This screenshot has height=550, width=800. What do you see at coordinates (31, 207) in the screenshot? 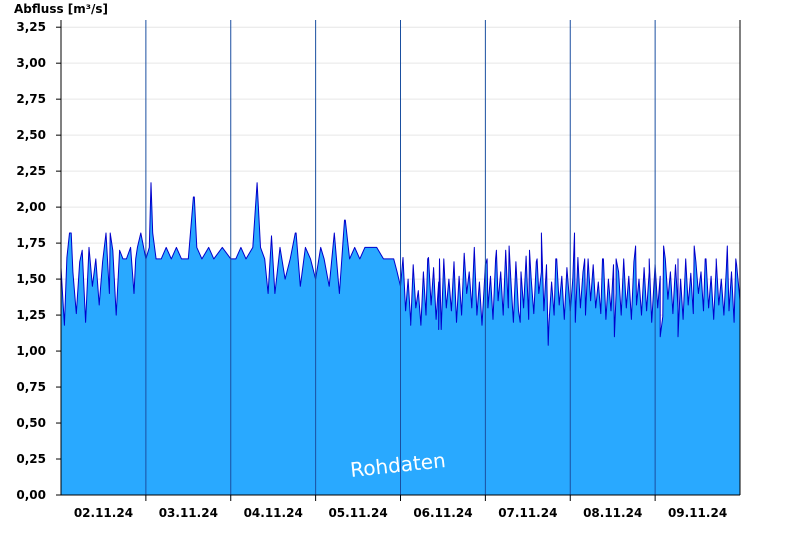
I see `y-tick-label-8: 2,00` at bounding box center [31, 207].